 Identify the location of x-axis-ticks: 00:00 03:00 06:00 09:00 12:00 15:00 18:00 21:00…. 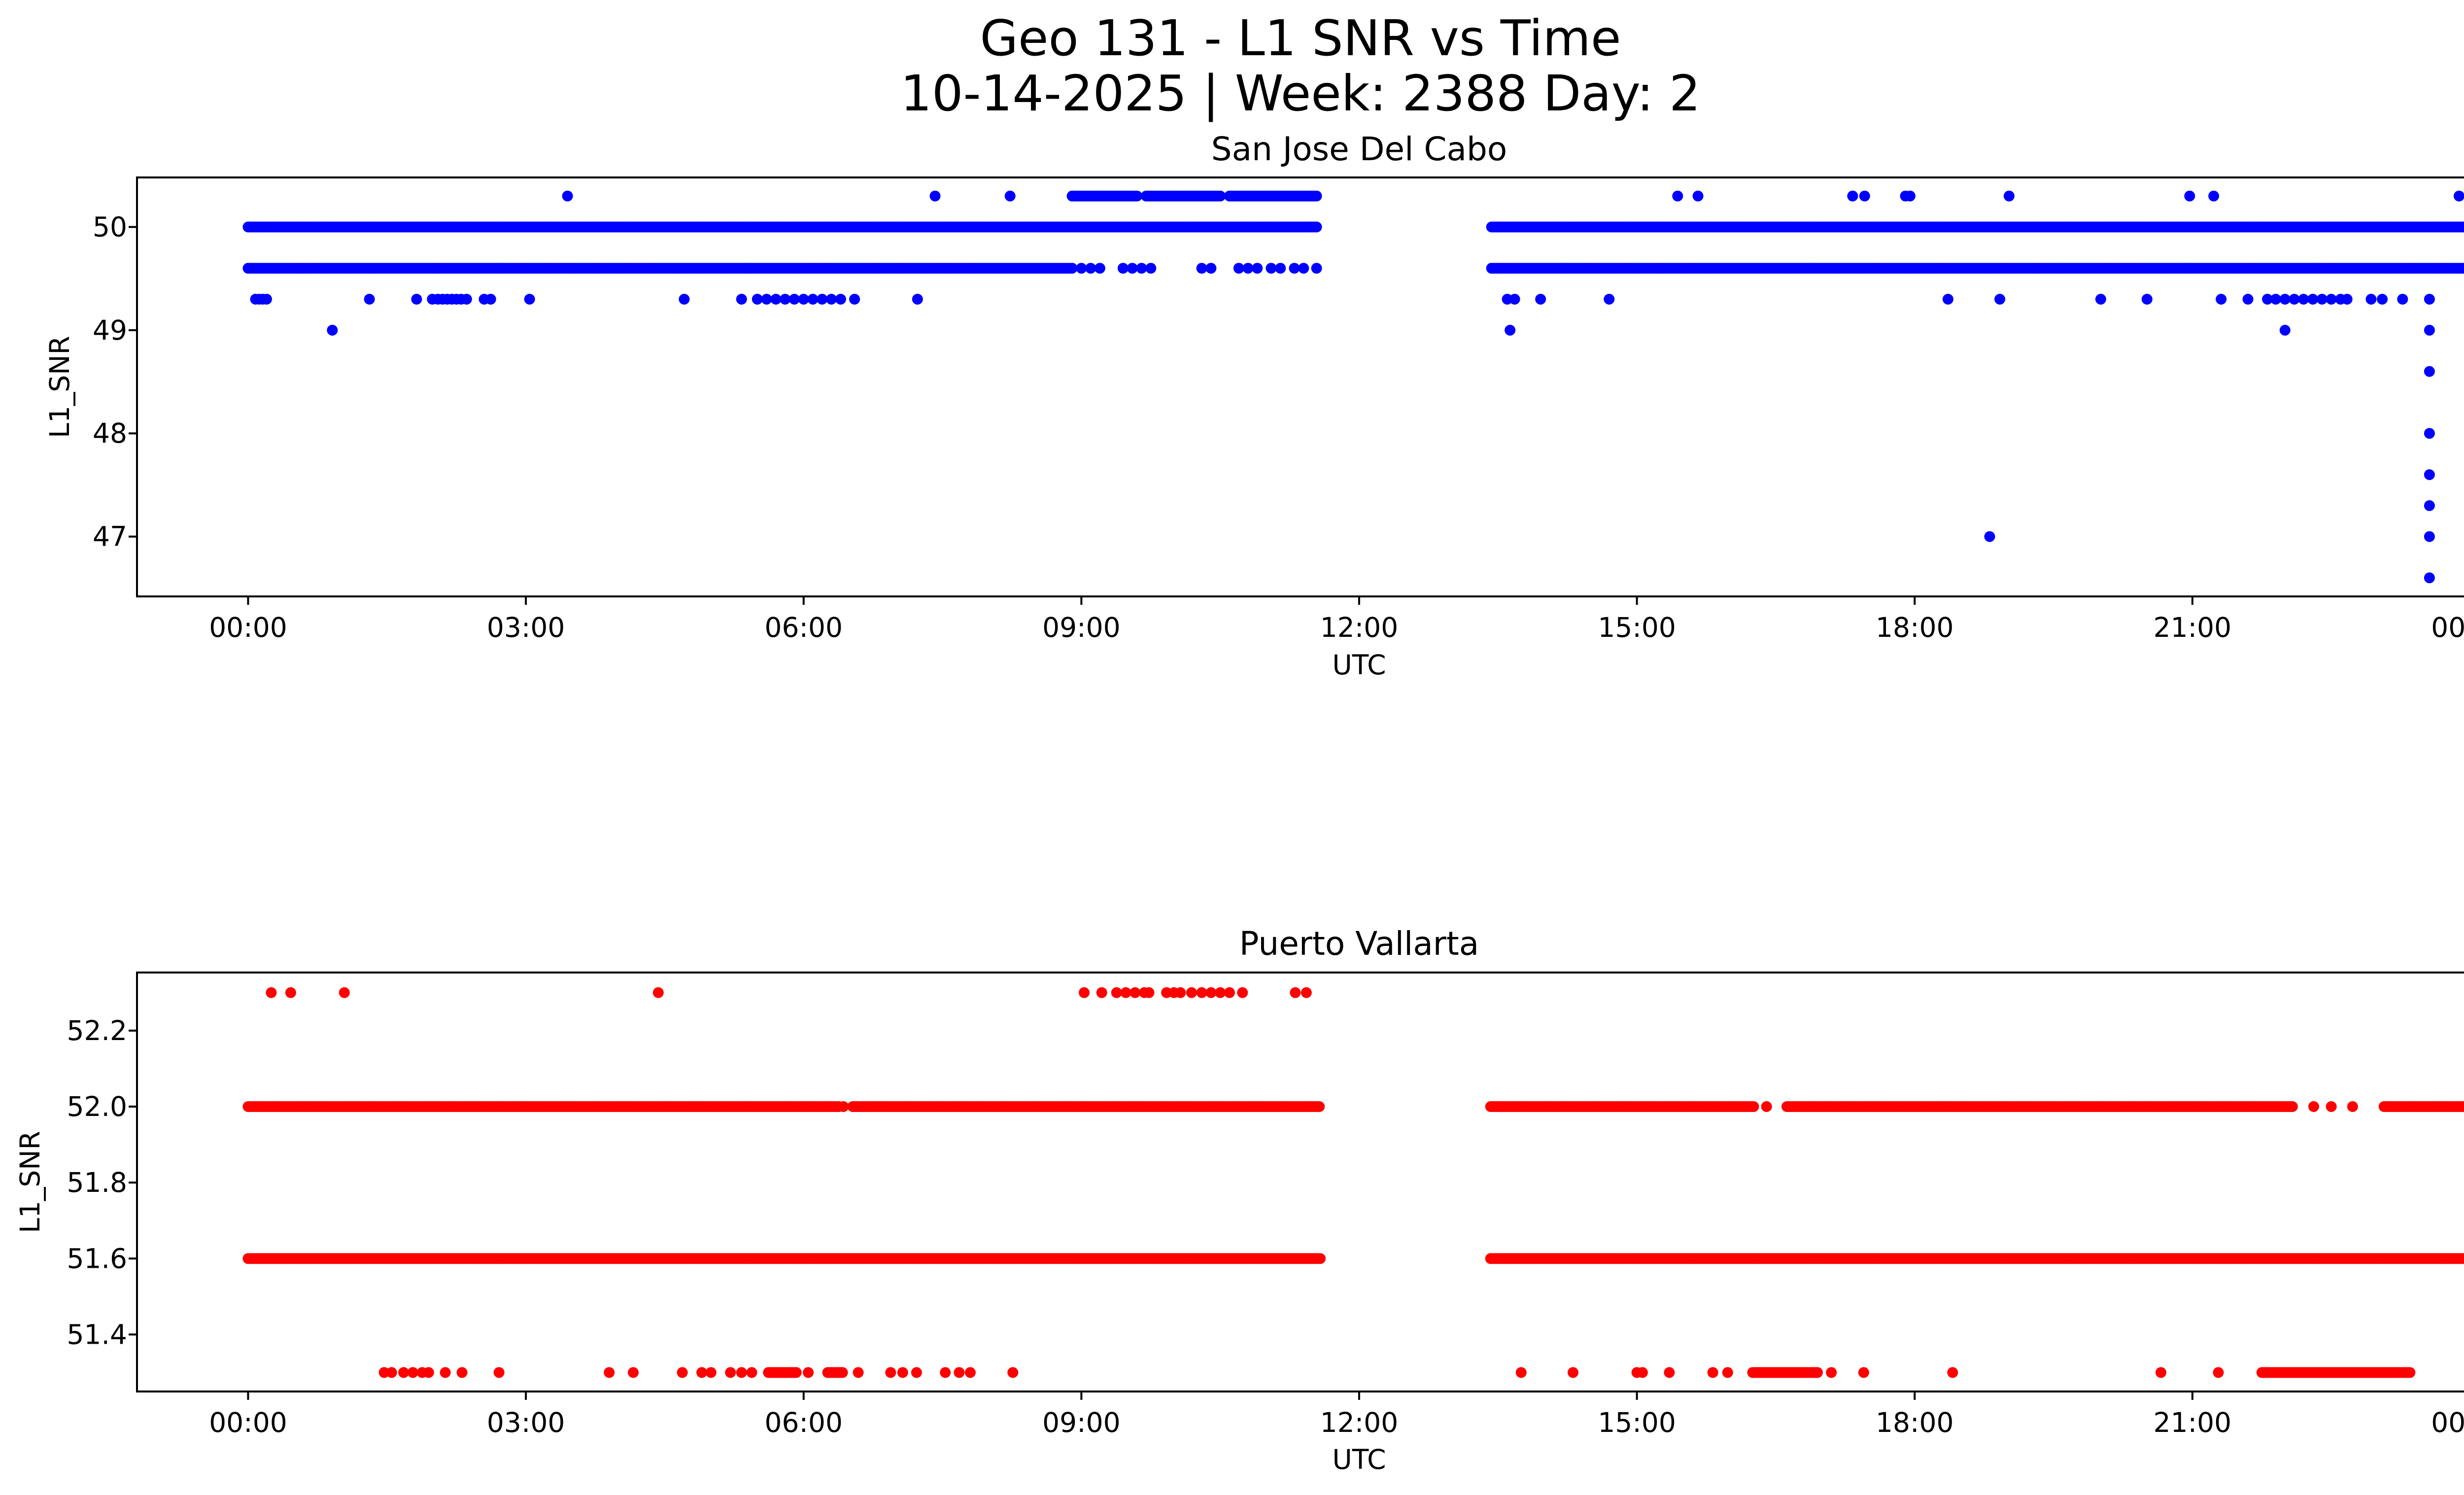
(1336, 1414).